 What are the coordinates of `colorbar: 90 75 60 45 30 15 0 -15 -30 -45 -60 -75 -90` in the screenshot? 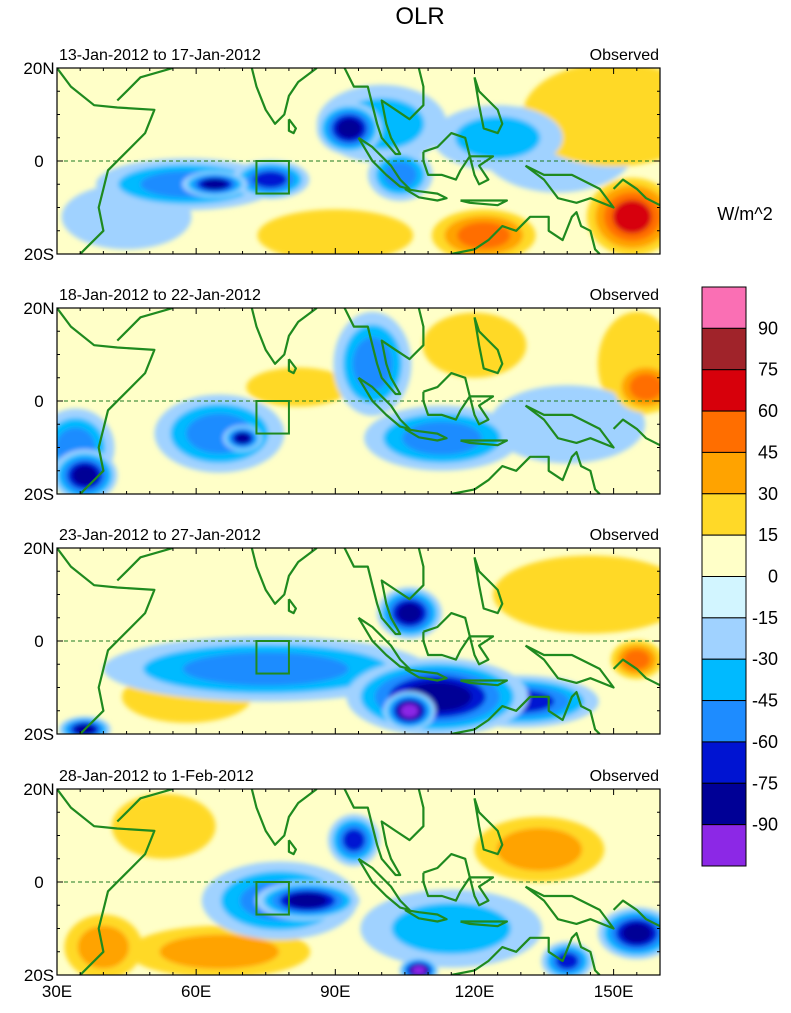 It's located at (739, 576).